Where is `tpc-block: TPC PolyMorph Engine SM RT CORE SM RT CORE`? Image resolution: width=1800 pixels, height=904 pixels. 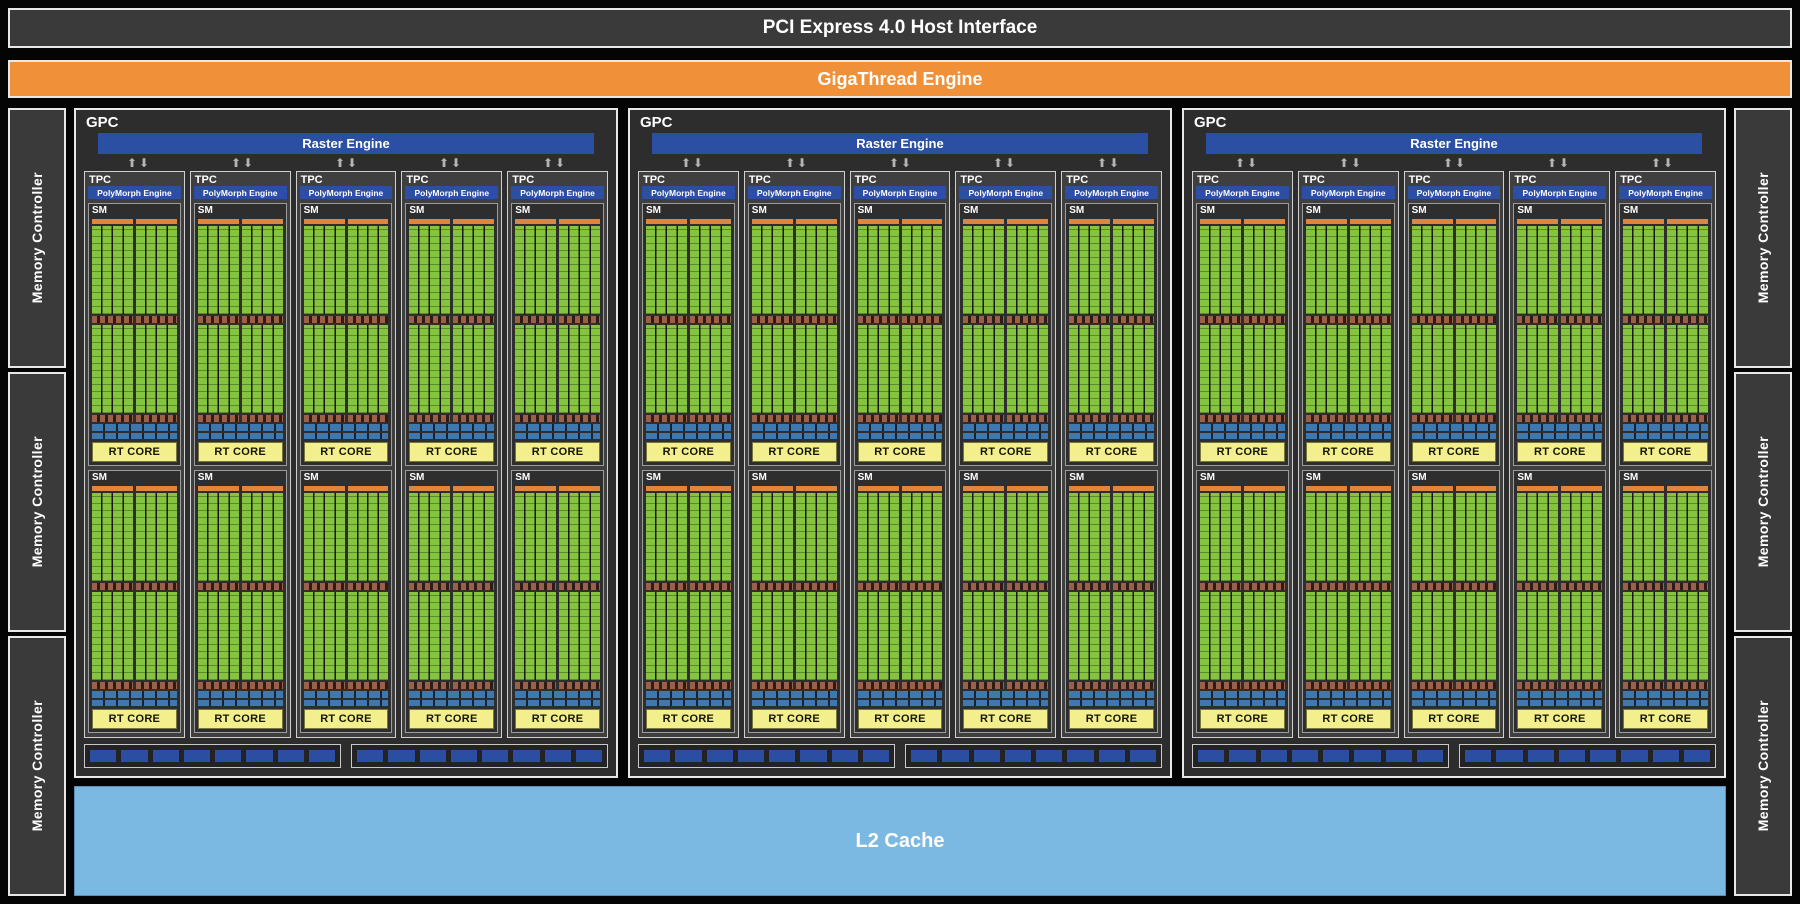 tpc-block: TPC PolyMorph Engine SM RT CORE SM RT CORE is located at coordinates (1242, 454).